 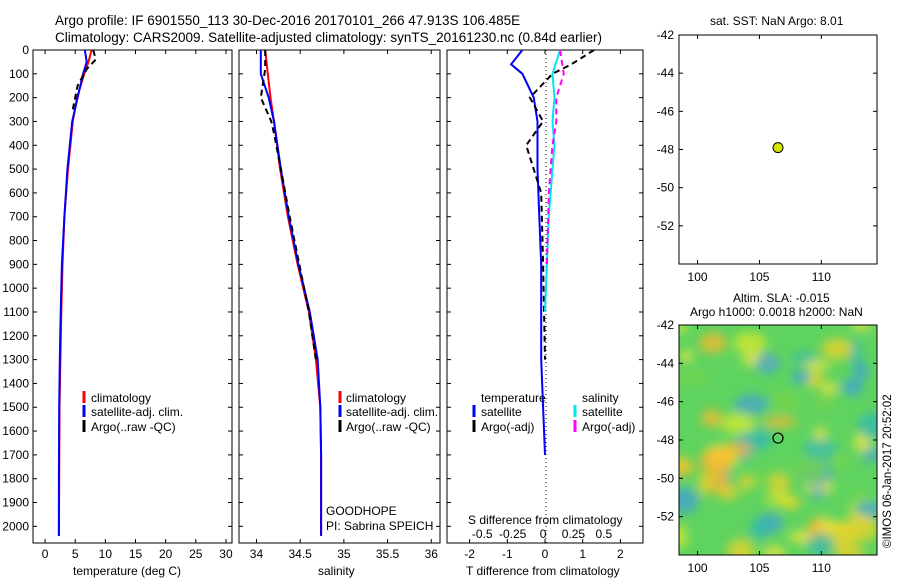 What do you see at coordinates (15, 503) in the screenshot?
I see `y-tick-label: 1900` at bounding box center [15, 503].